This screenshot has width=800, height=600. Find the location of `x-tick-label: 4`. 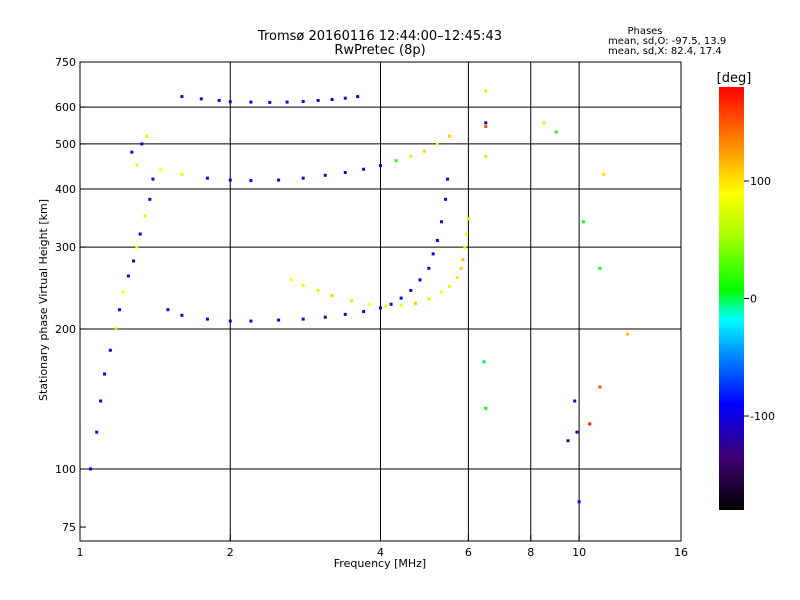

x-tick-label: 4 is located at coordinates (380, 552).